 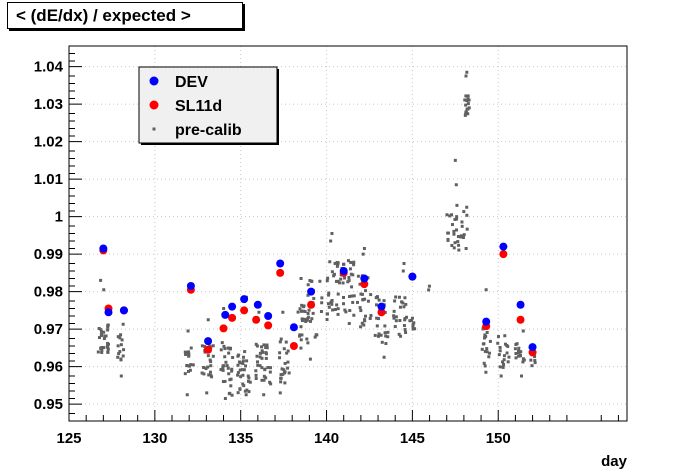 What do you see at coordinates (48, 142) in the screenshot?
I see `y-tick-label: 1.02` at bounding box center [48, 142].